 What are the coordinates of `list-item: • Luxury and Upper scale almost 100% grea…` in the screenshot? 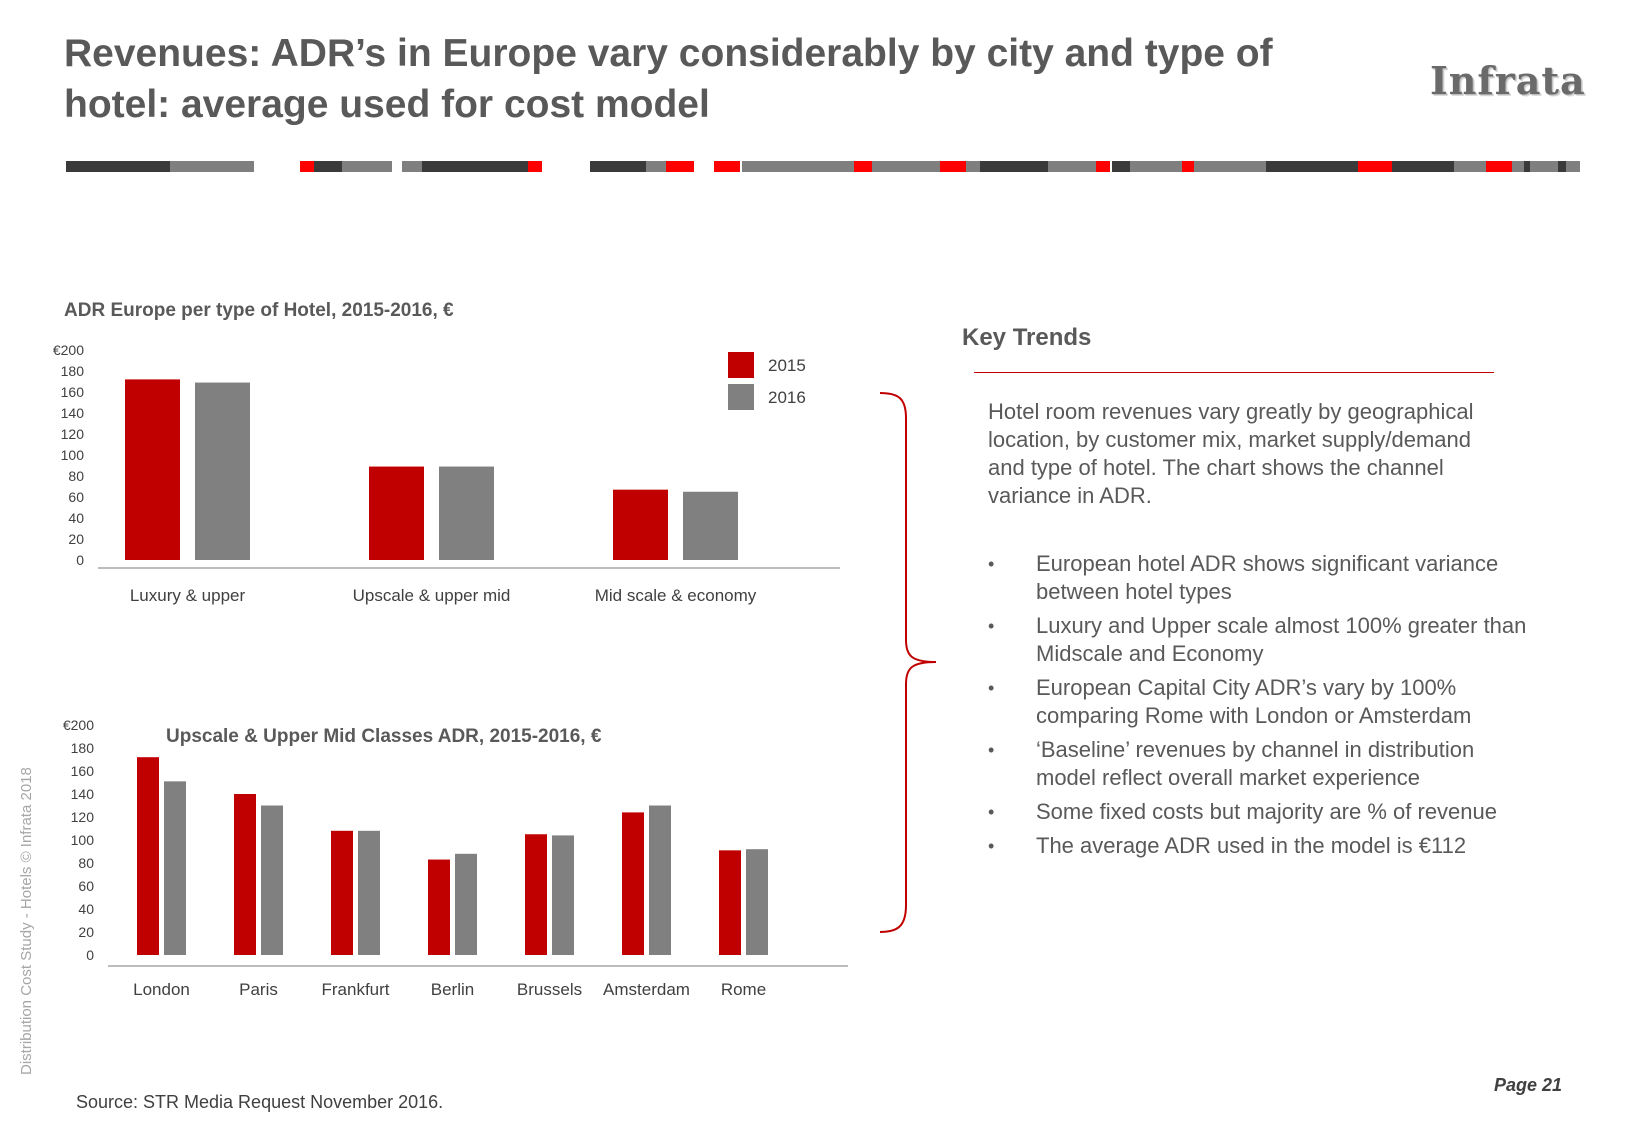 It's located at (1257, 639).